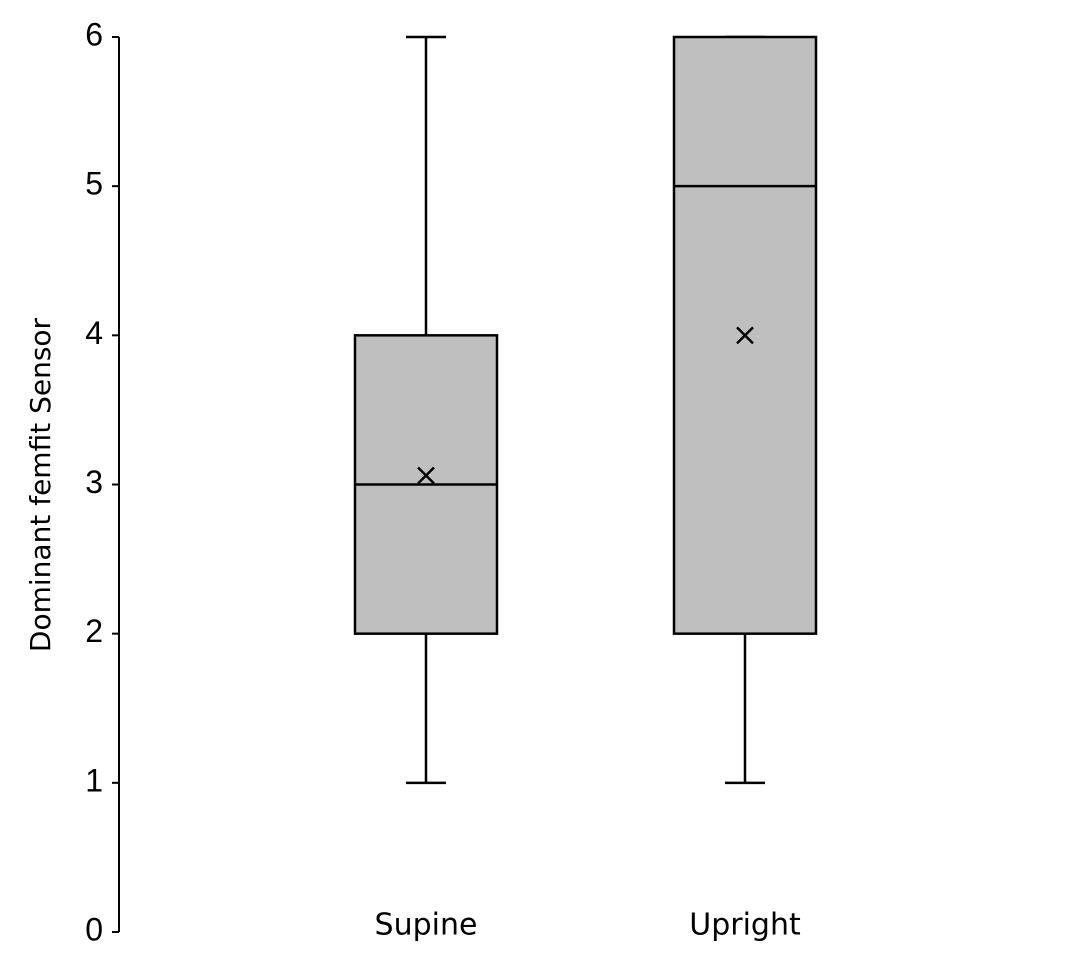 The width and height of the screenshot is (1080, 972). I want to click on y-tick-label: 3, so click(94, 482).